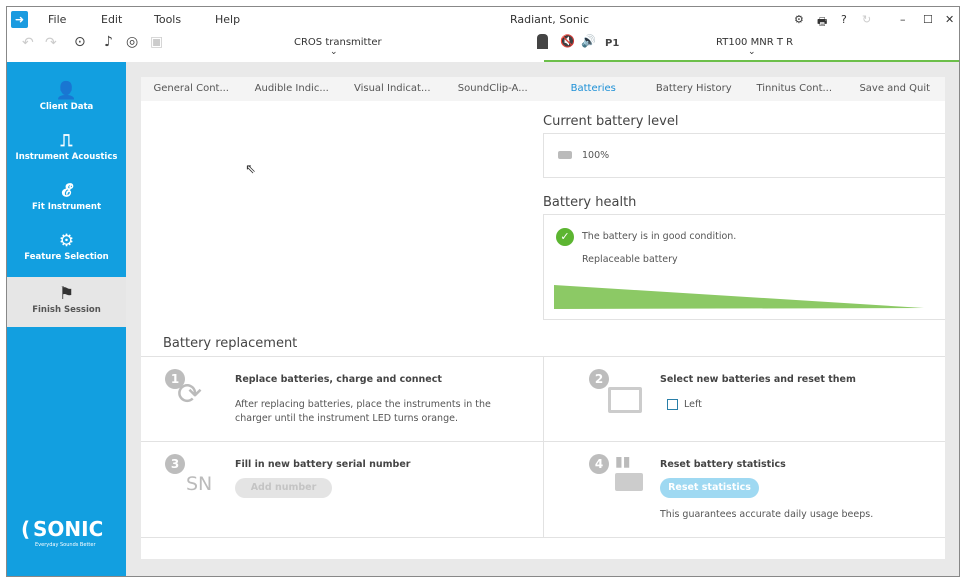 The width and height of the screenshot is (966, 583). What do you see at coordinates (190, 394) in the screenshot?
I see `battery-cycle-icon: ⟳` at bounding box center [190, 394].